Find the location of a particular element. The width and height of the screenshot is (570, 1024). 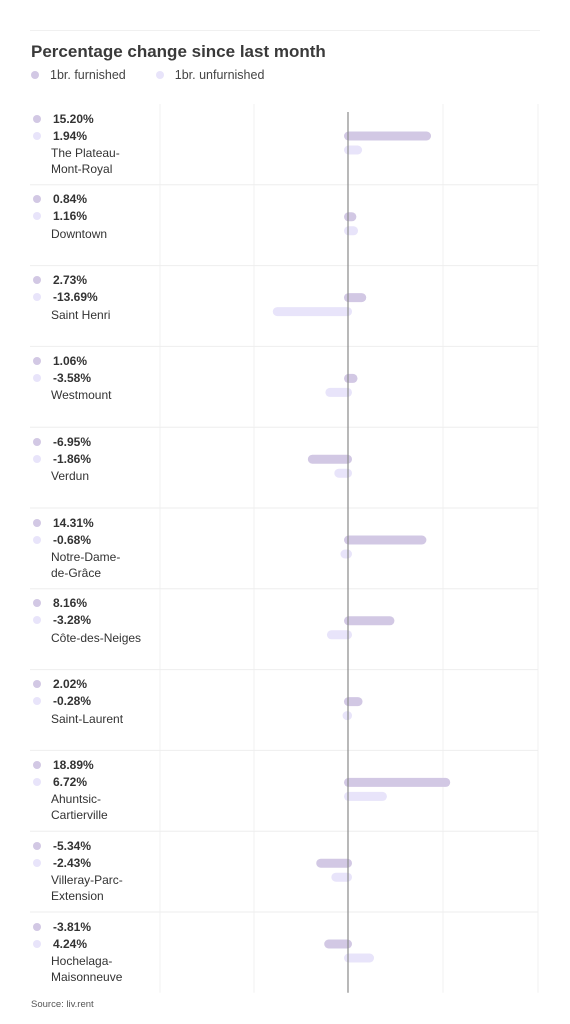

value-furnished: 8.16% is located at coordinates (100, 603).